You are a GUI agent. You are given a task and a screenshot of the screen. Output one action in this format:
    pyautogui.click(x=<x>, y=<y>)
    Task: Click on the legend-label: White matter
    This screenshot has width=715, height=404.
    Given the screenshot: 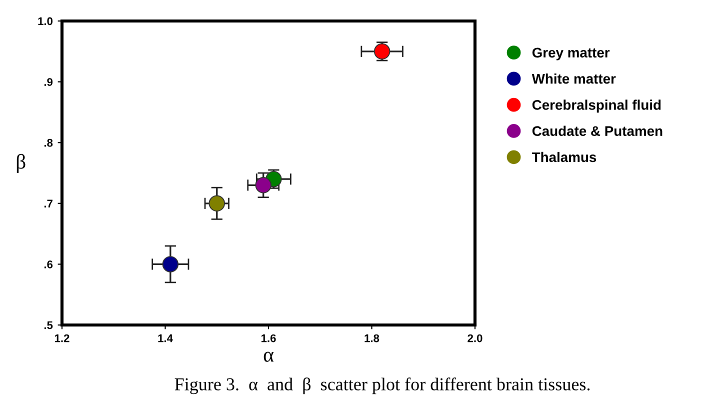 What is the action you would take?
    pyautogui.click(x=574, y=79)
    